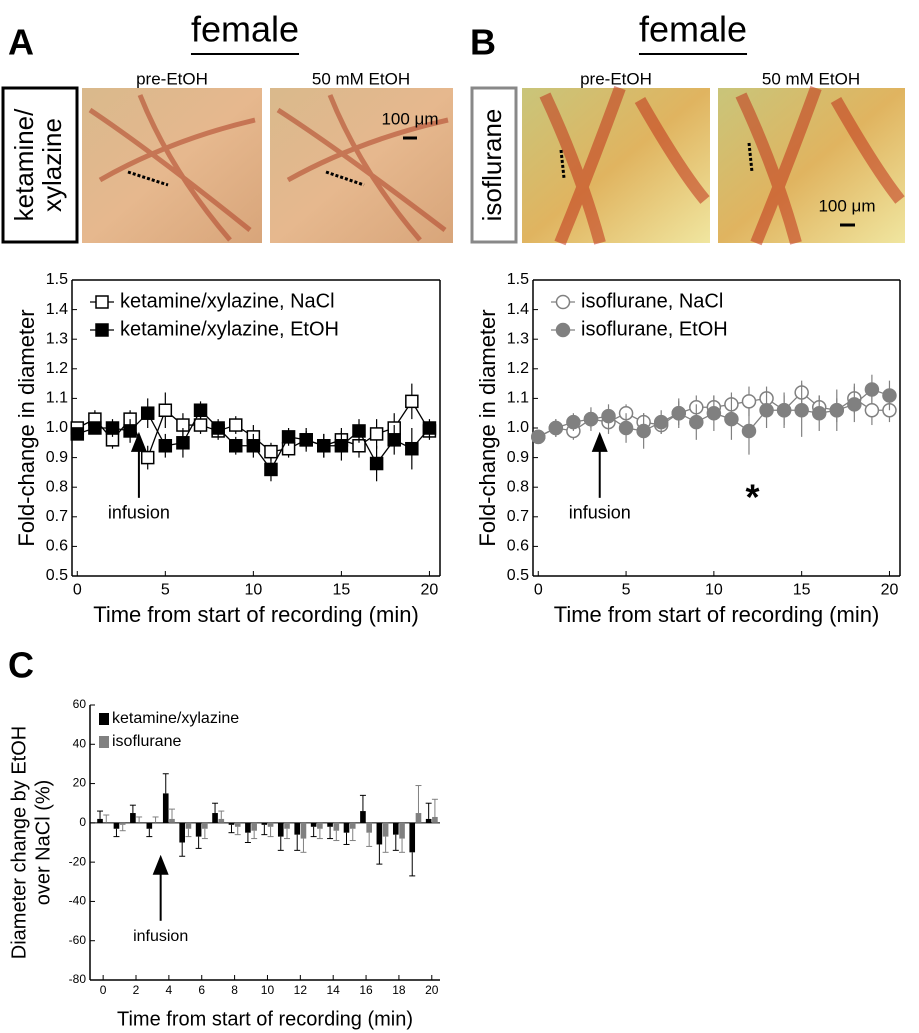 This screenshot has height=1033, width=919. I want to click on panel-label: A, so click(21, 42).